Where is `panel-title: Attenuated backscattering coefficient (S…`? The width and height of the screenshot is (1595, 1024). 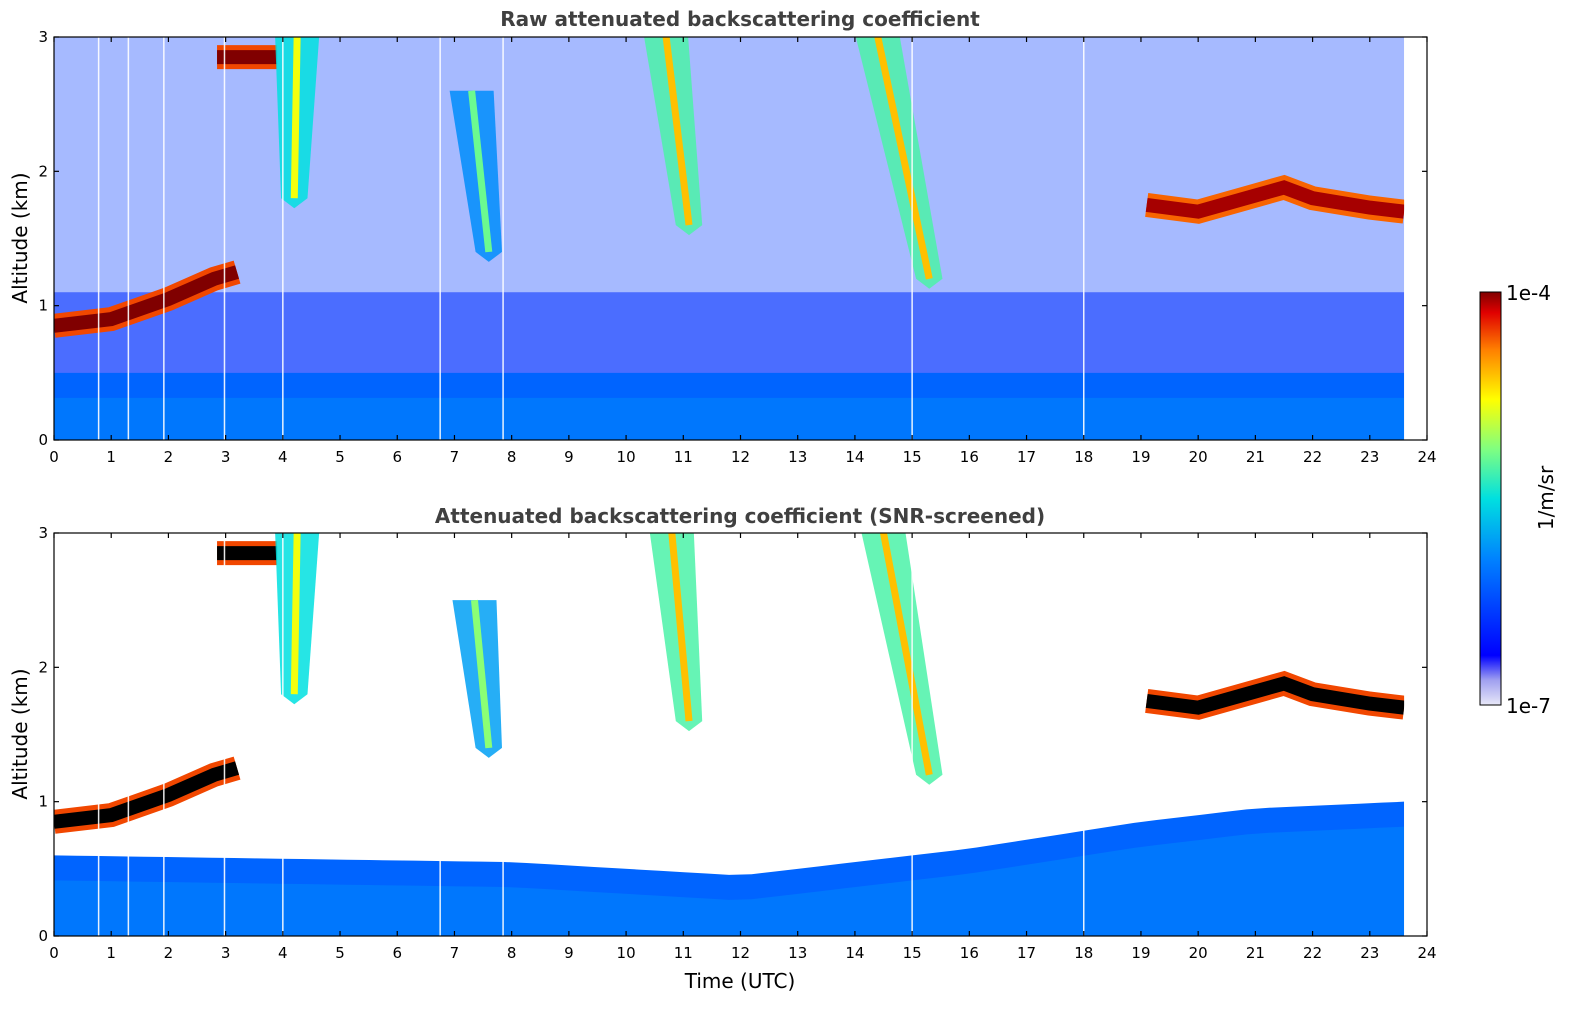 panel-title: Attenuated backscattering coefficient (S… is located at coordinates (740, 516).